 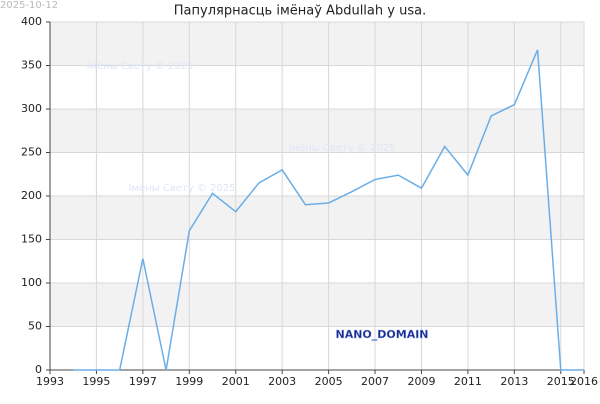 What do you see at coordinates (236, 381) in the screenshot?
I see `x-tick-label: 2001` at bounding box center [236, 381].